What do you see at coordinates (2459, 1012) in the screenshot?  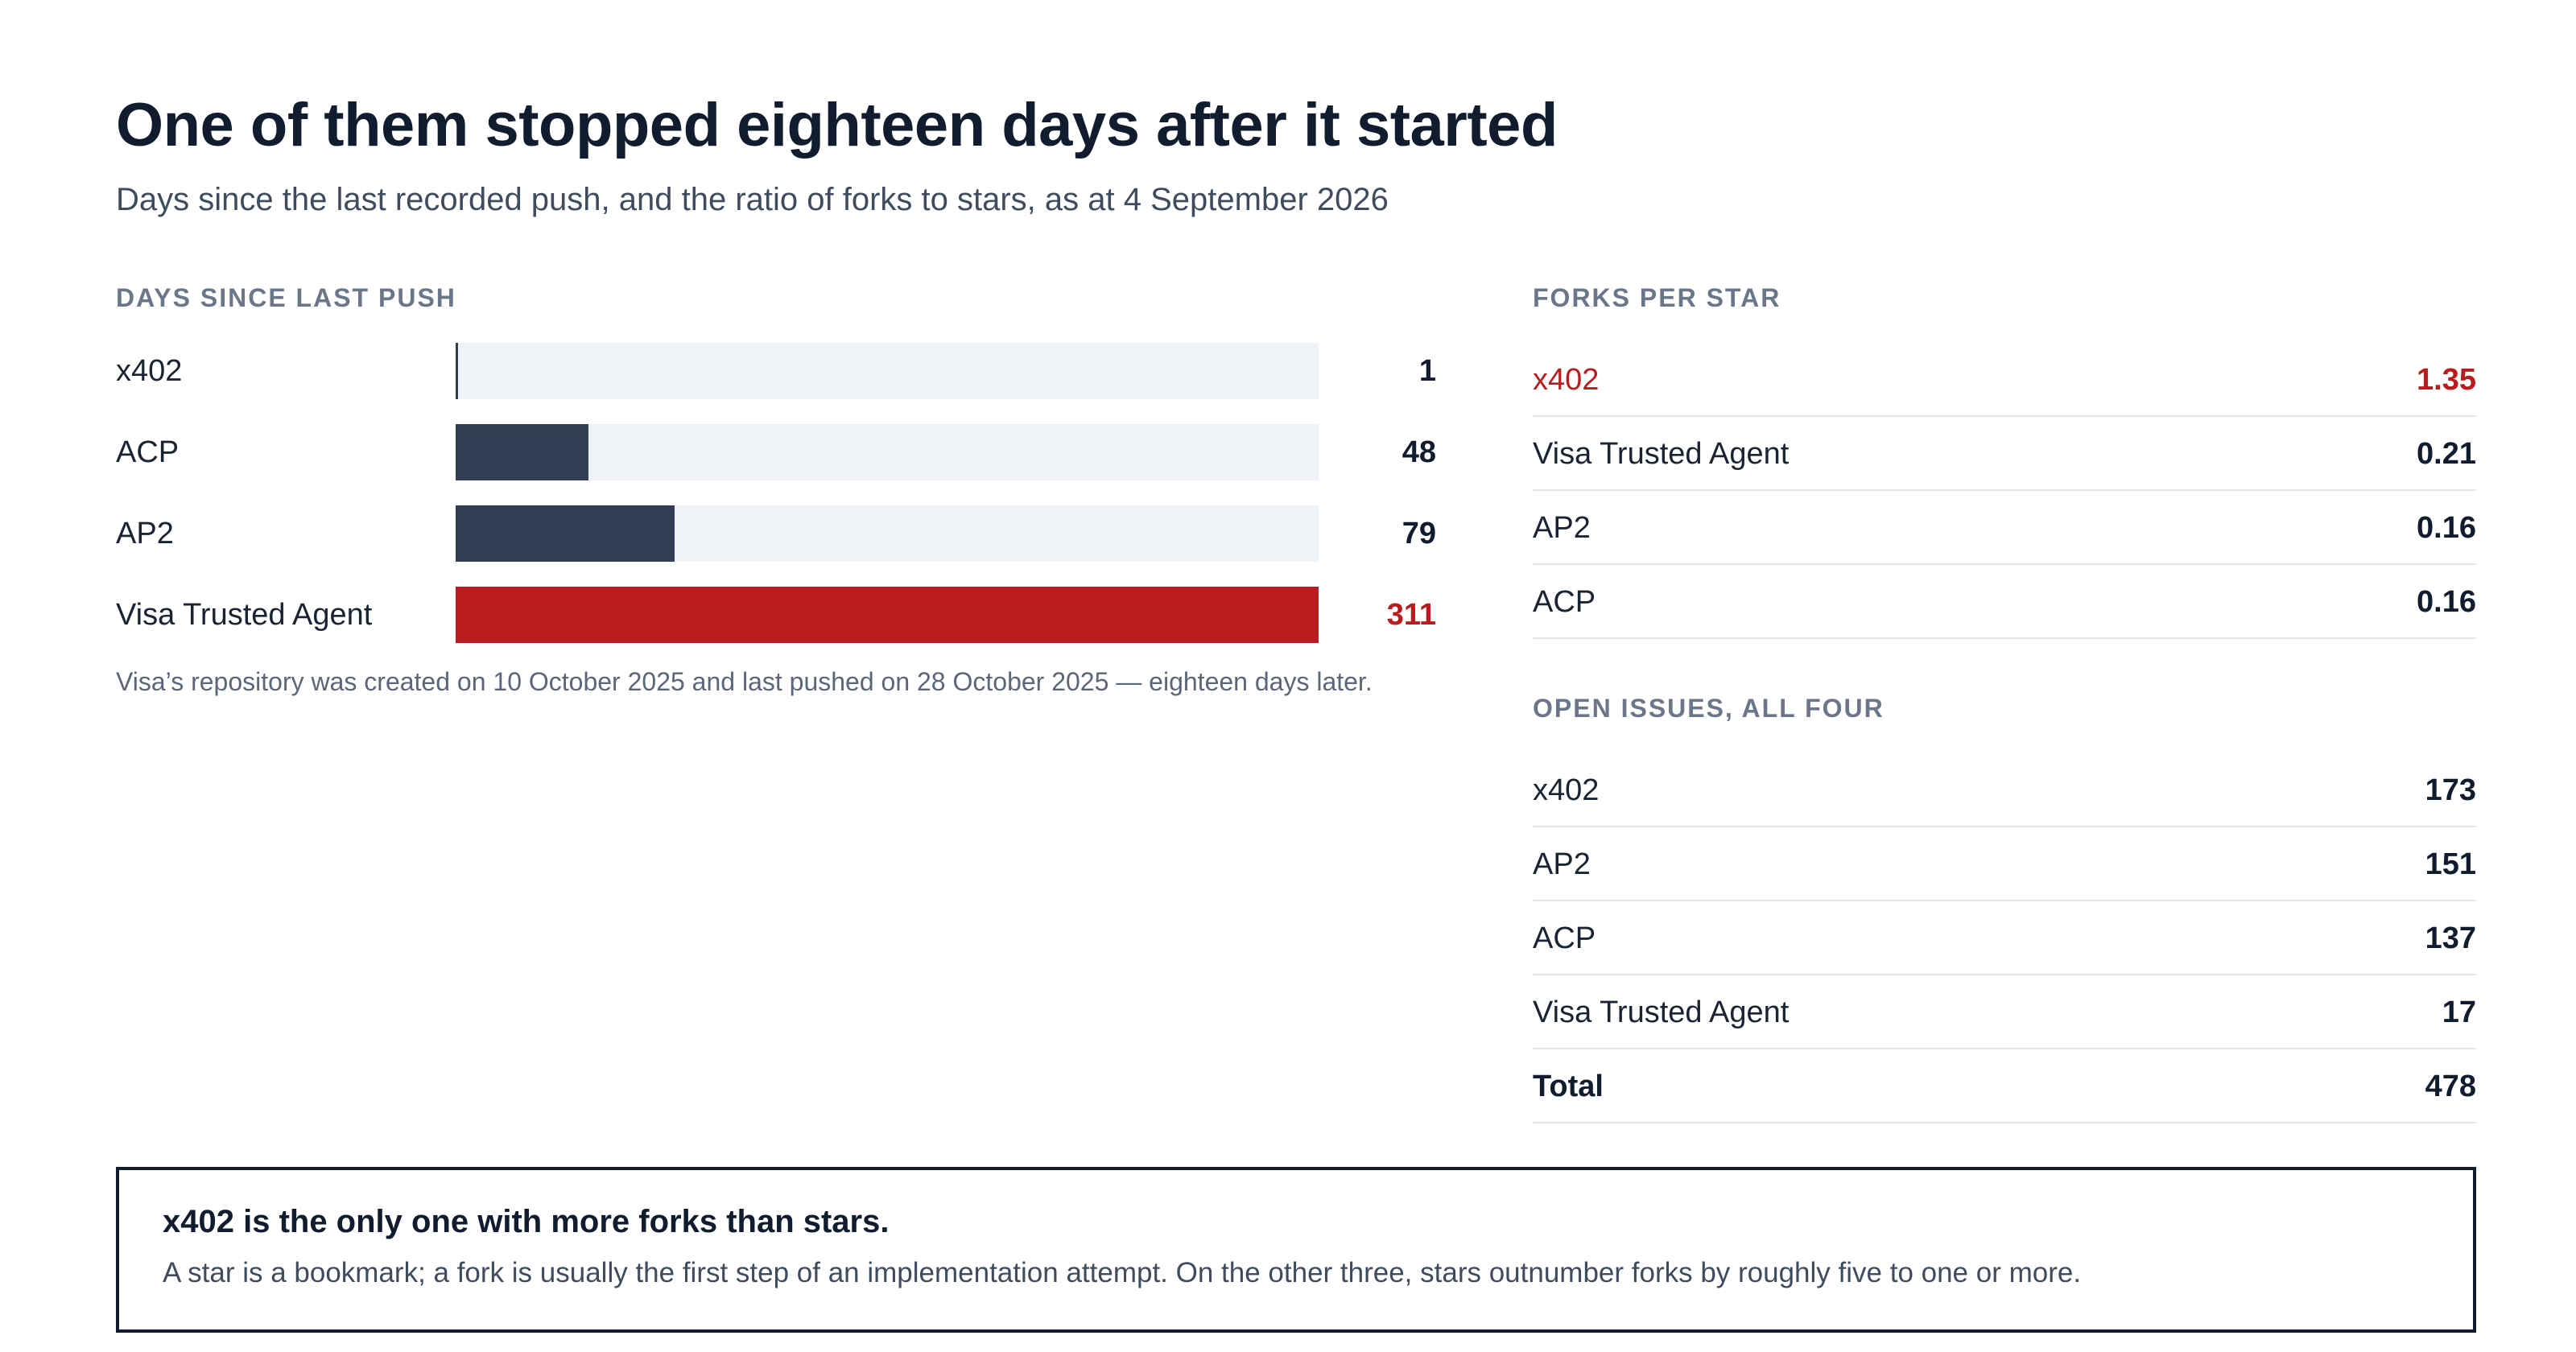 I see `row-value: 17` at bounding box center [2459, 1012].